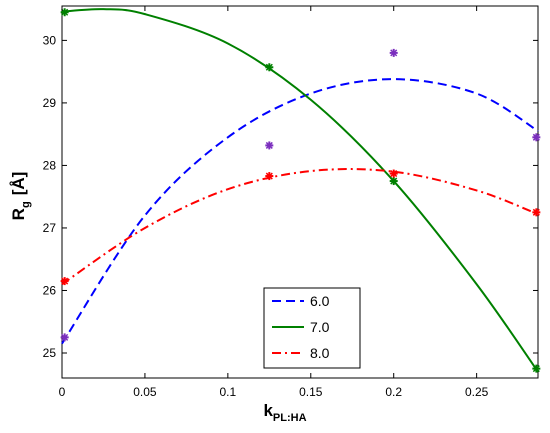  Describe the element at coordinates (26, 204) in the screenshot. I see `y-axis-subscript: g` at that location.